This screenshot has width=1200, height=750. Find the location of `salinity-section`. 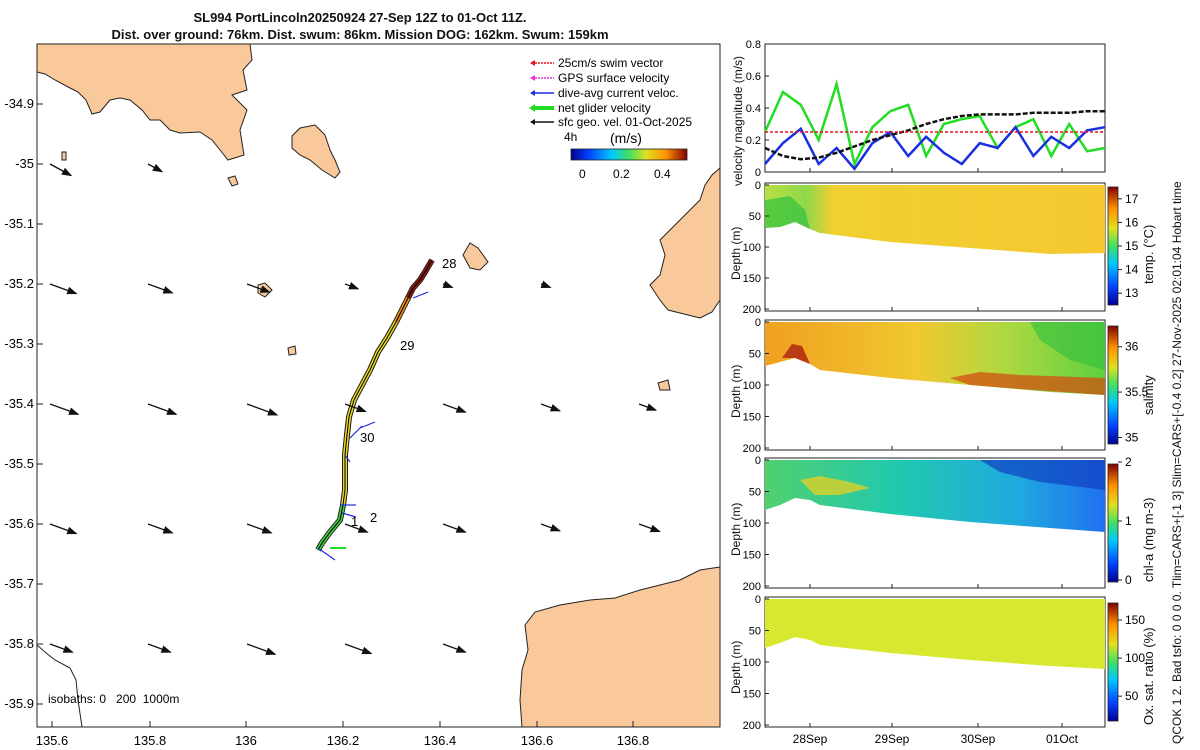

salinity-section is located at coordinates (941, 385).